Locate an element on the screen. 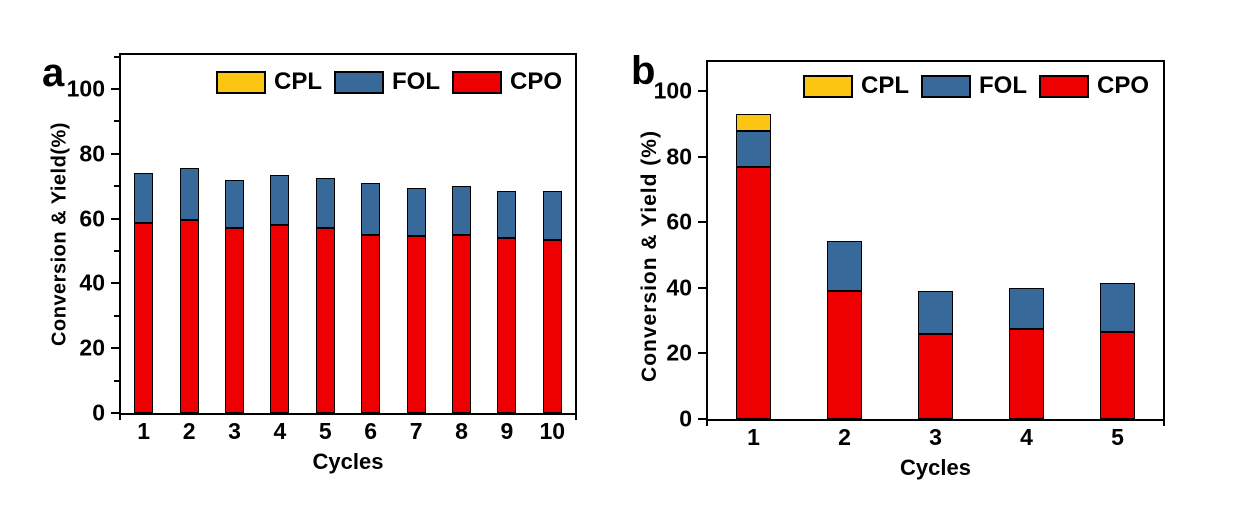  x-tick-label: 10 is located at coordinates (552, 431).